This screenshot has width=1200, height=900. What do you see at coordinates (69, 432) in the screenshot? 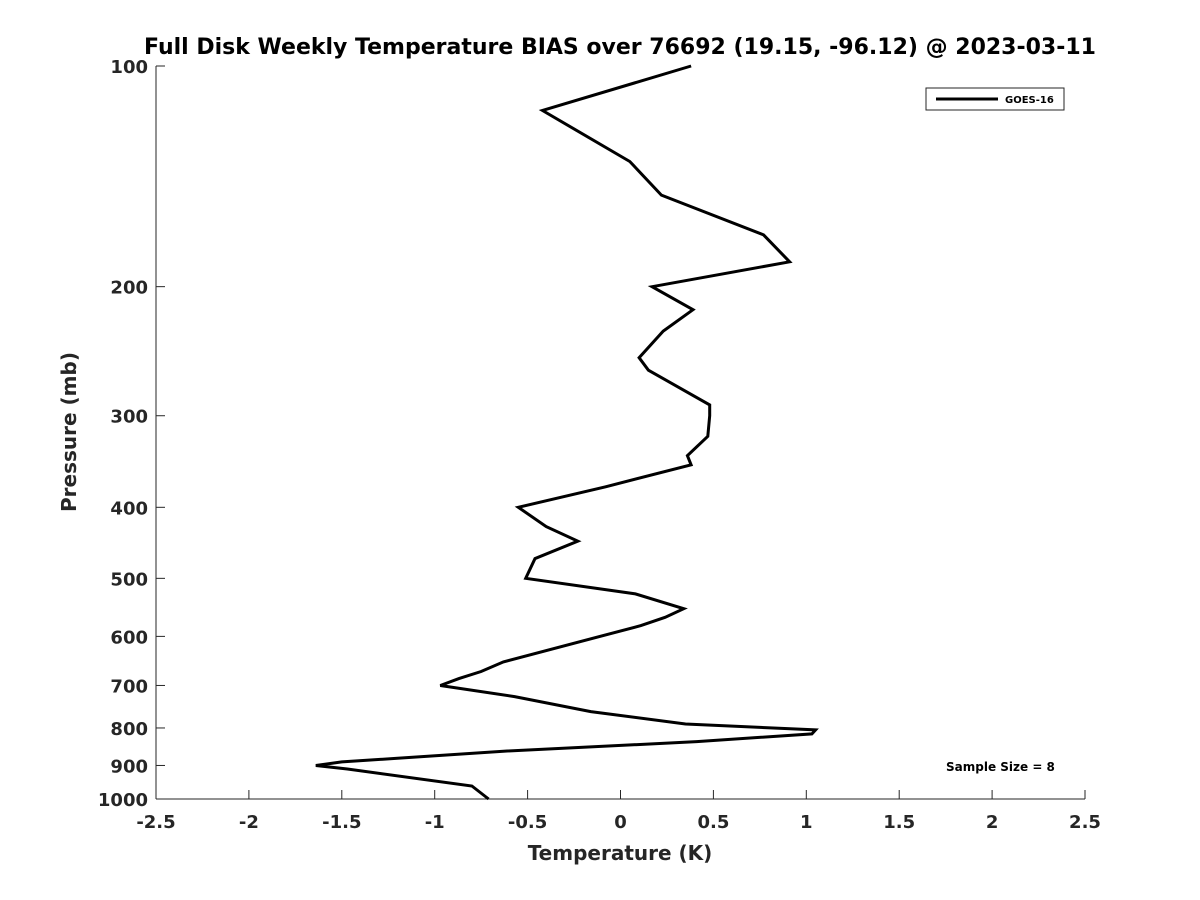
I see `y-axis-label: Pressure (mb)` at bounding box center [69, 432].